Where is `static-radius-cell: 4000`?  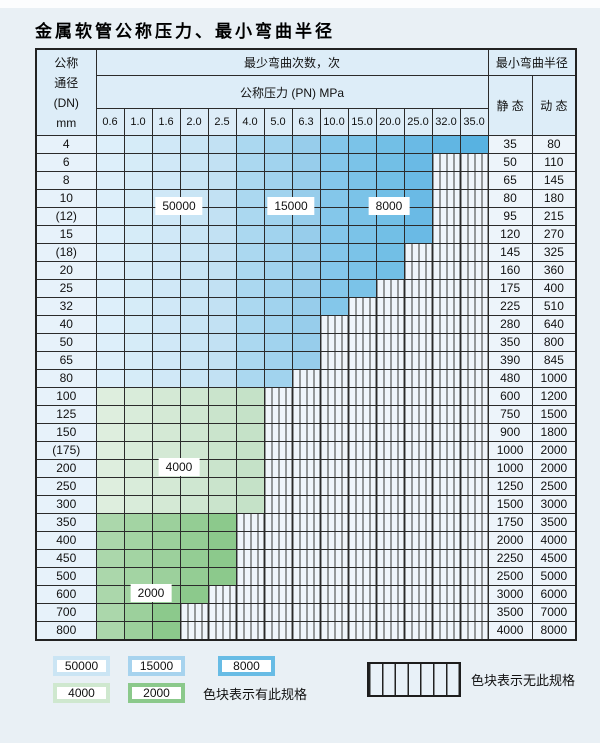 static-radius-cell: 4000 is located at coordinates (510, 631).